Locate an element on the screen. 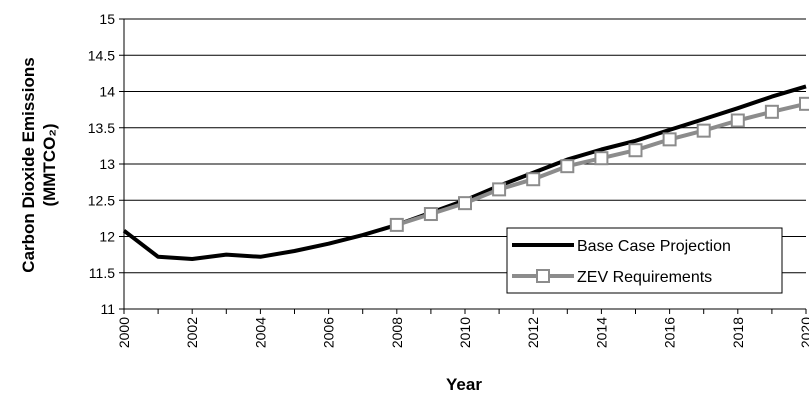  y-tick-label: 12.5 is located at coordinates (101, 200).